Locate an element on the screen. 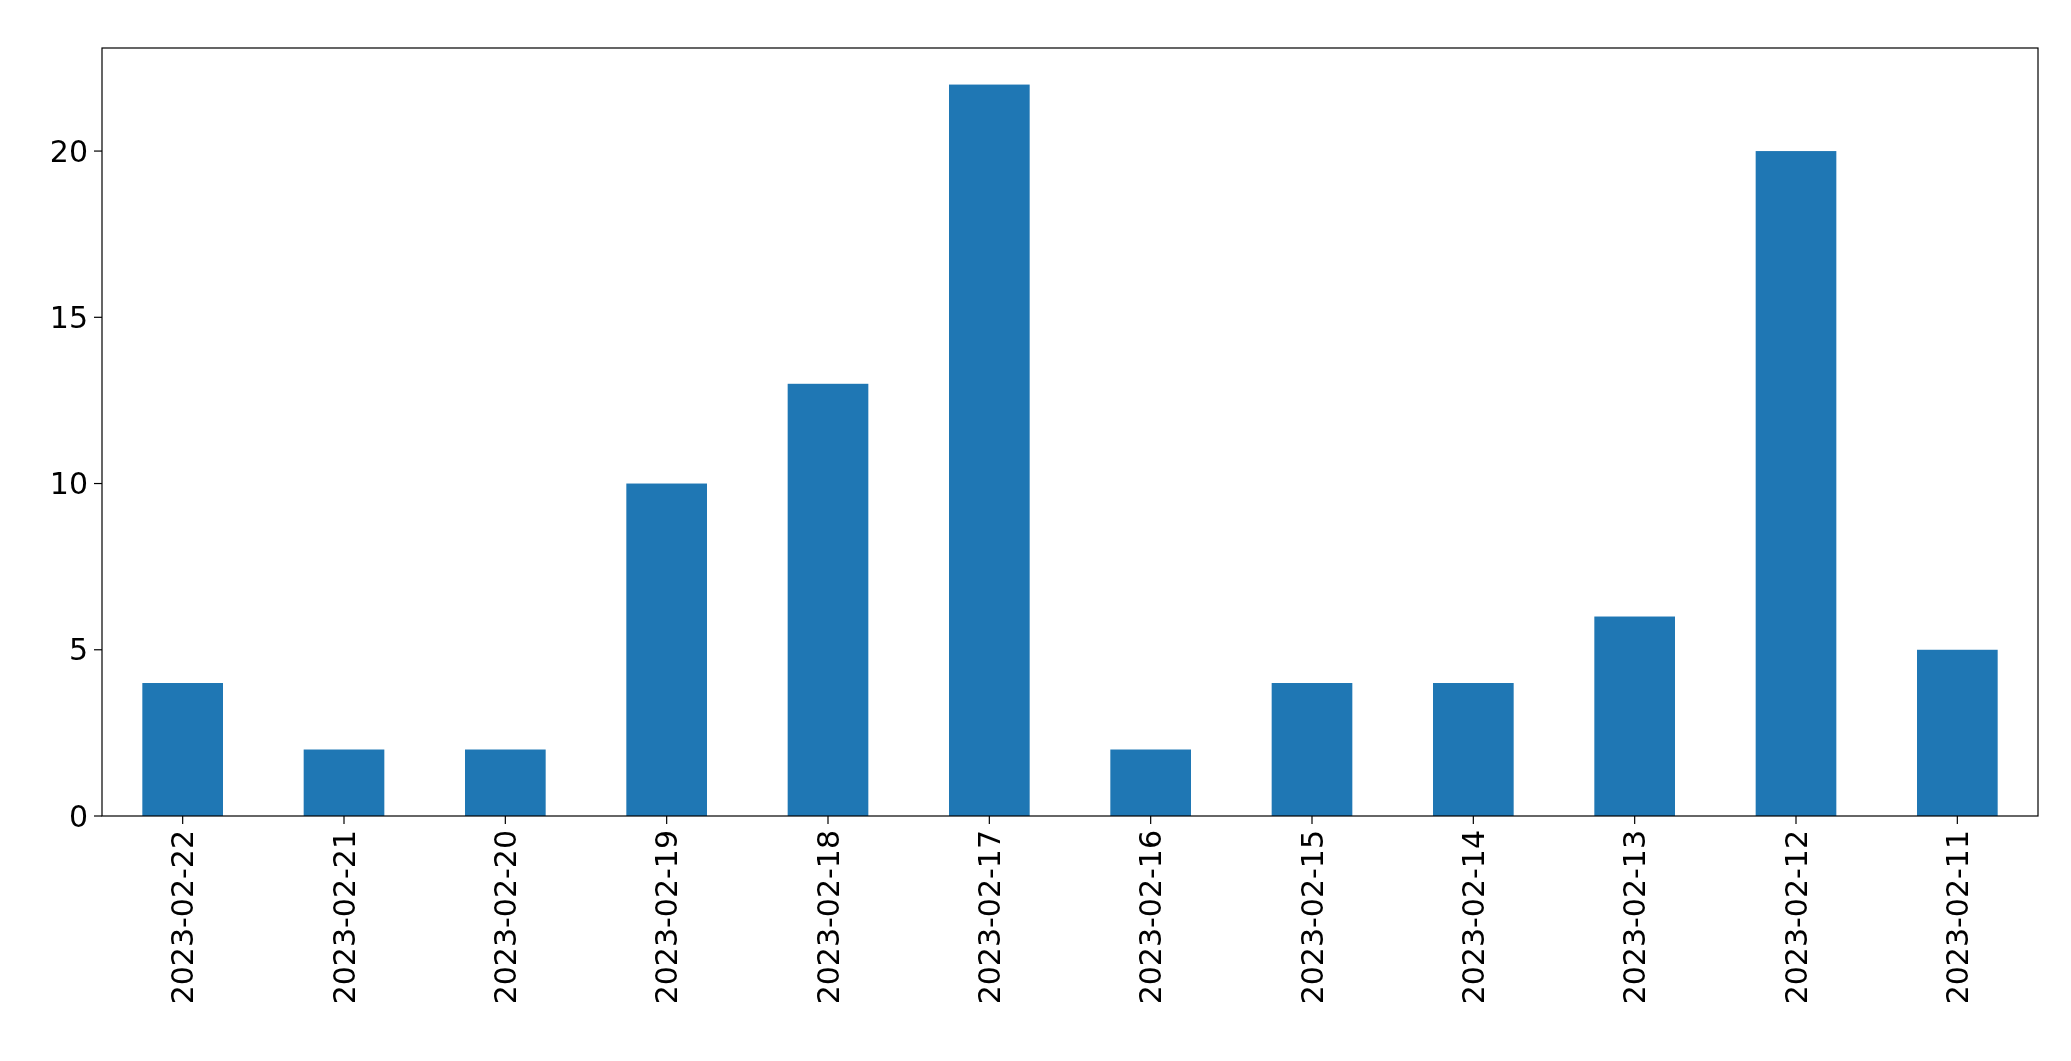  x-tick-label: 2023-02-20 is located at coordinates (505, 917).